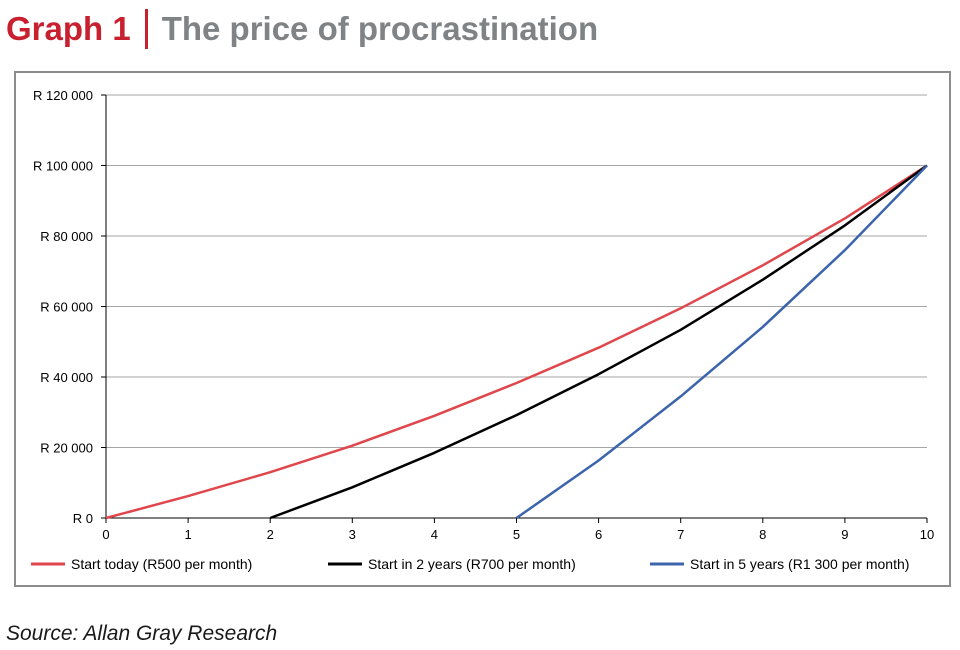 Image resolution: width=960 pixels, height=650 pixels. I want to click on x-tick-label: 5, so click(516, 534).